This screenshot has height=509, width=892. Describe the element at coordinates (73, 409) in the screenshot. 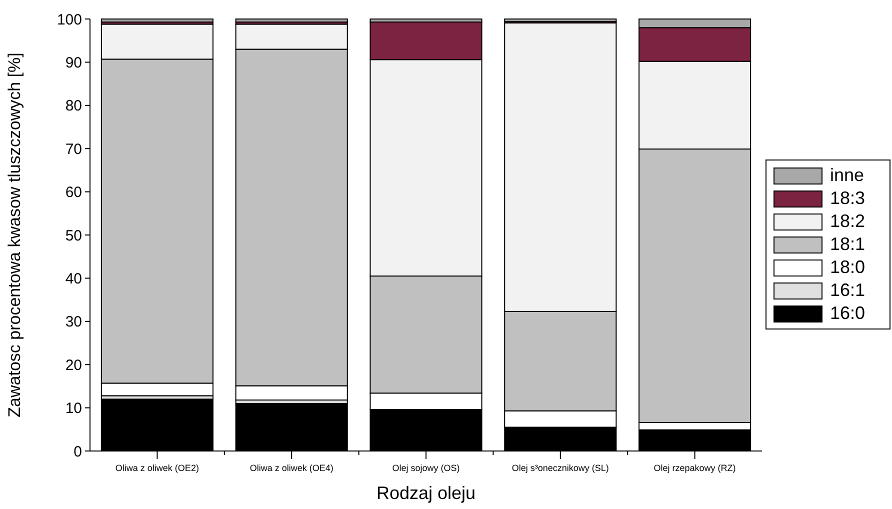

I see `y-tick-label: 10` at that location.